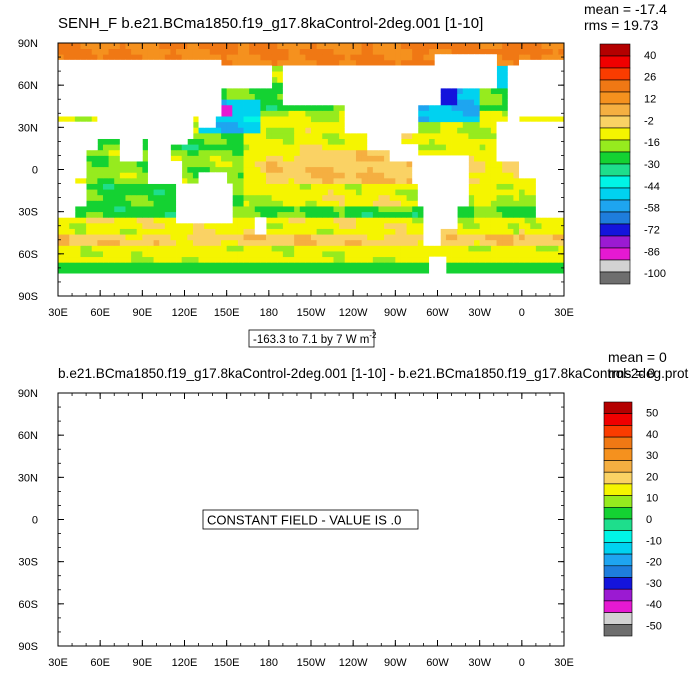  I want to click on colorbar-label: -2, so click(649, 121).